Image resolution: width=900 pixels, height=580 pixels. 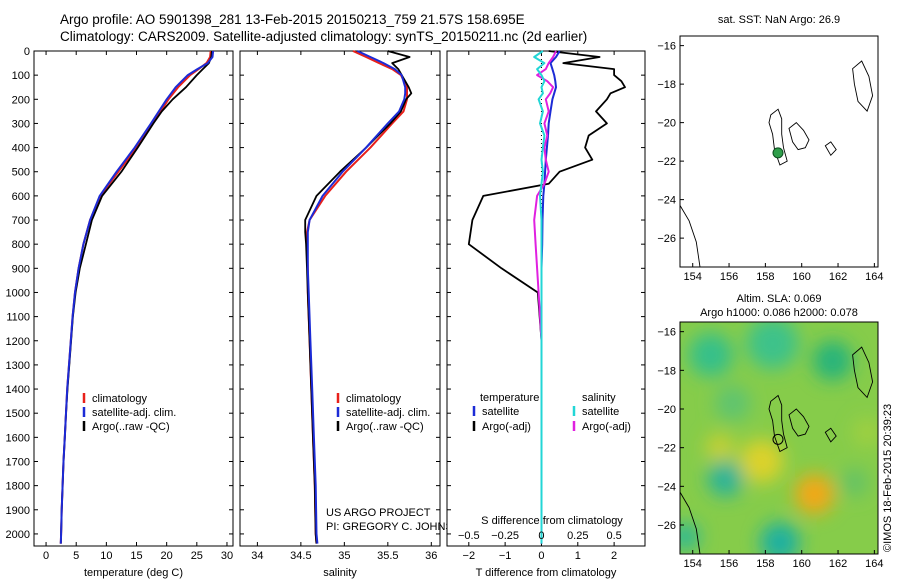 What do you see at coordinates (541, 556) in the screenshot?
I see `difference-x-T-ticklabel: 0` at bounding box center [541, 556].